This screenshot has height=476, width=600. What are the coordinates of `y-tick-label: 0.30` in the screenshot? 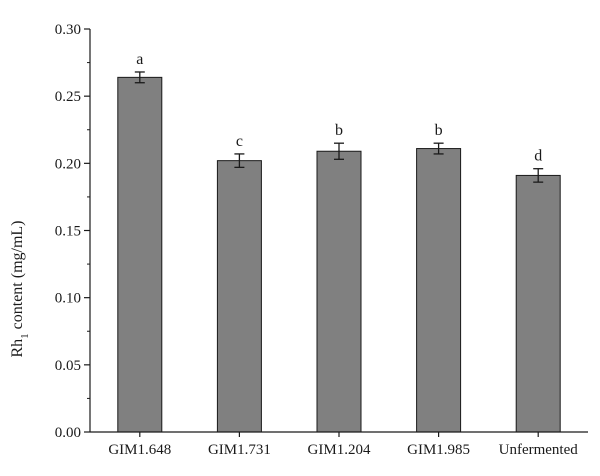 It's located at (68, 30).